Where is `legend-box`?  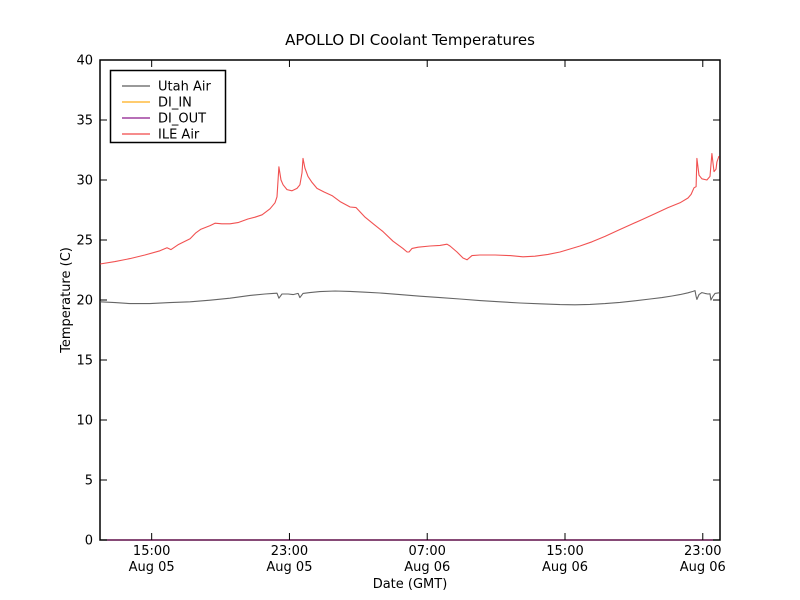
legend-box is located at coordinates (168, 106).